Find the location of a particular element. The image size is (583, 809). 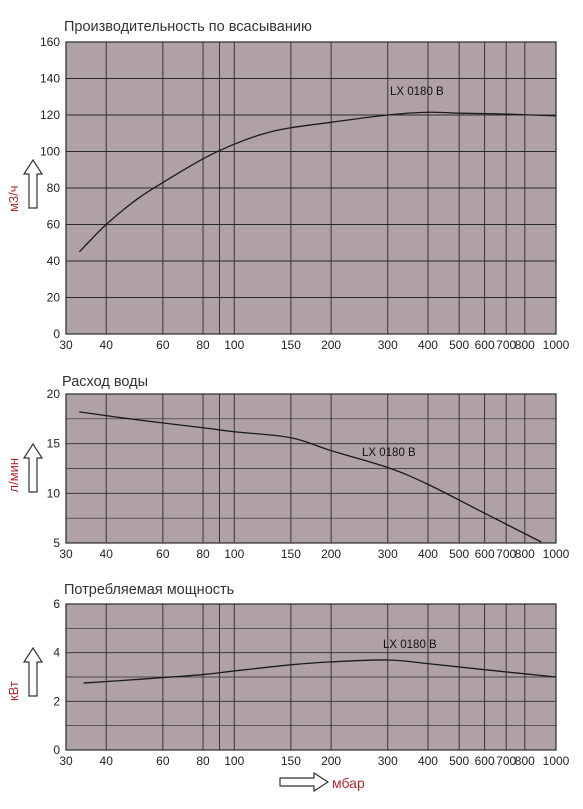

y-axis-label: кВт is located at coordinates (13, 691).